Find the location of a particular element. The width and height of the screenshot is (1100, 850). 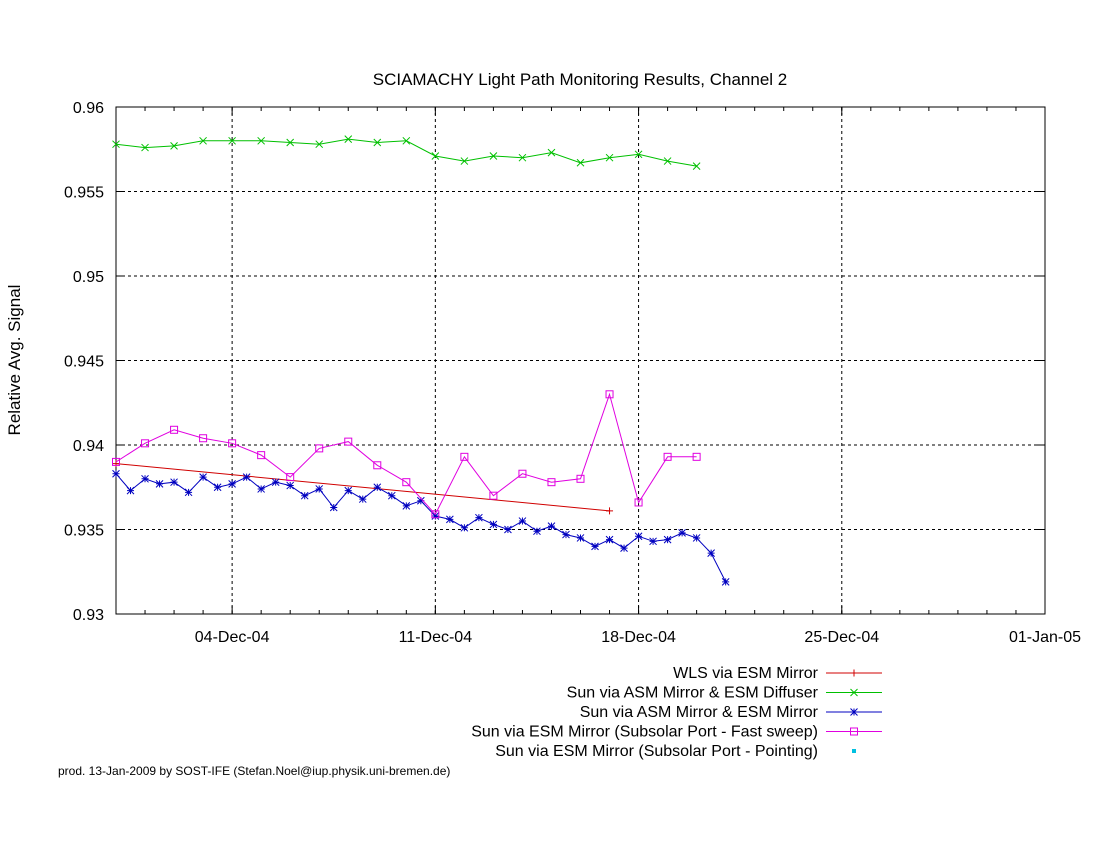

x-tick-label: 04-Dec-04 is located at coordinates (232, 637).